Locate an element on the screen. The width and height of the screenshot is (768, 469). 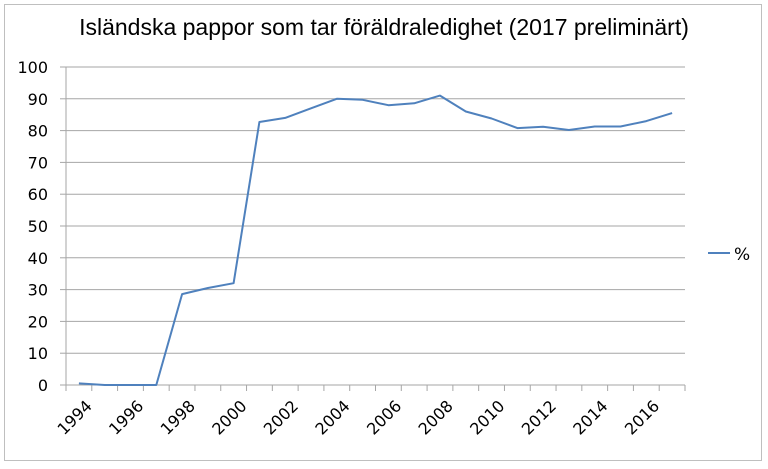
x-tick-label: 2012 is located at coordinates (539, 417).